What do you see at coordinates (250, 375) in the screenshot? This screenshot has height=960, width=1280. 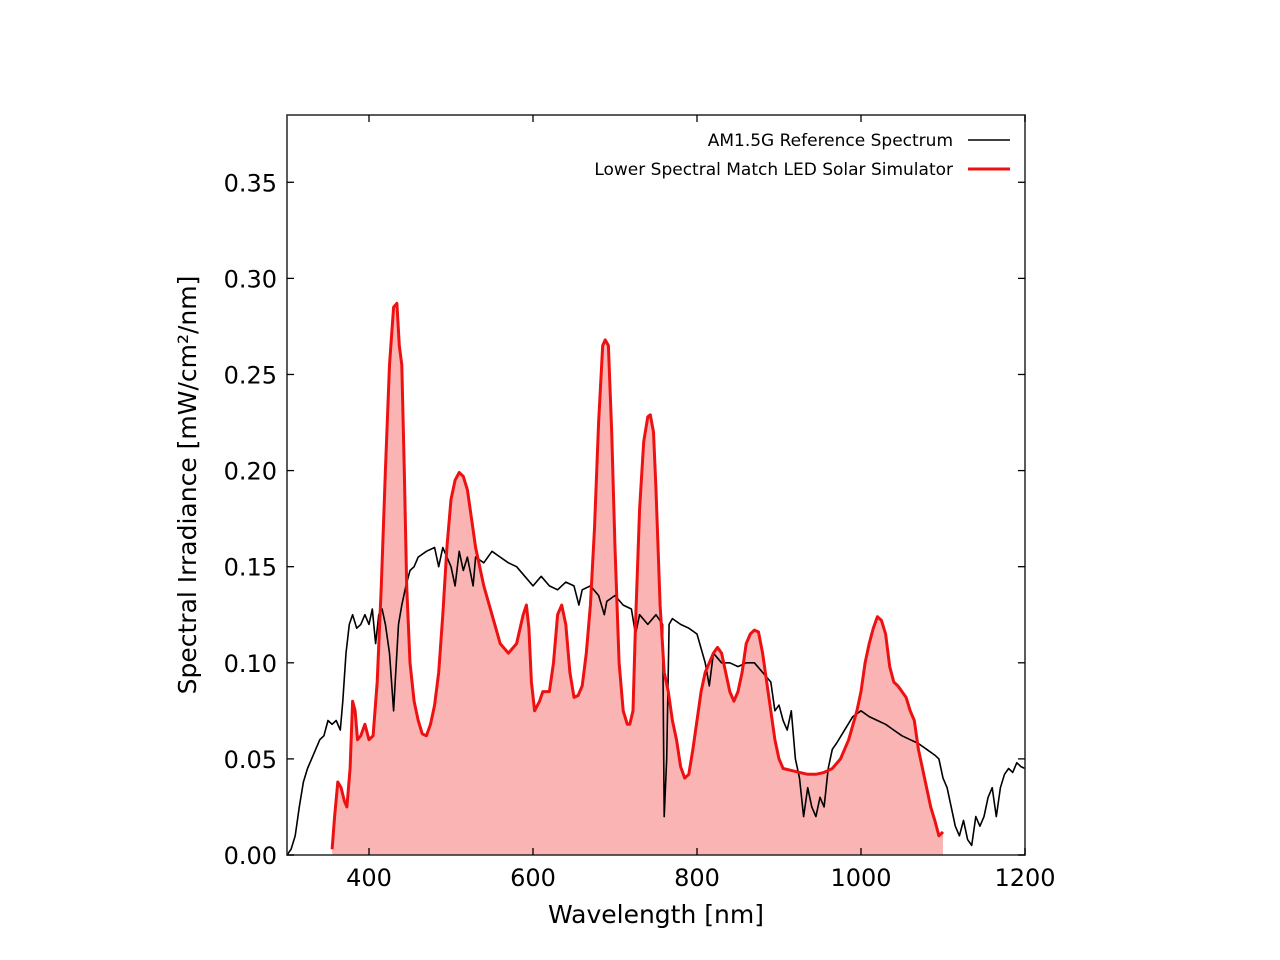 I see `y-tick-label: 0.25` at bounding box center [250, 375].